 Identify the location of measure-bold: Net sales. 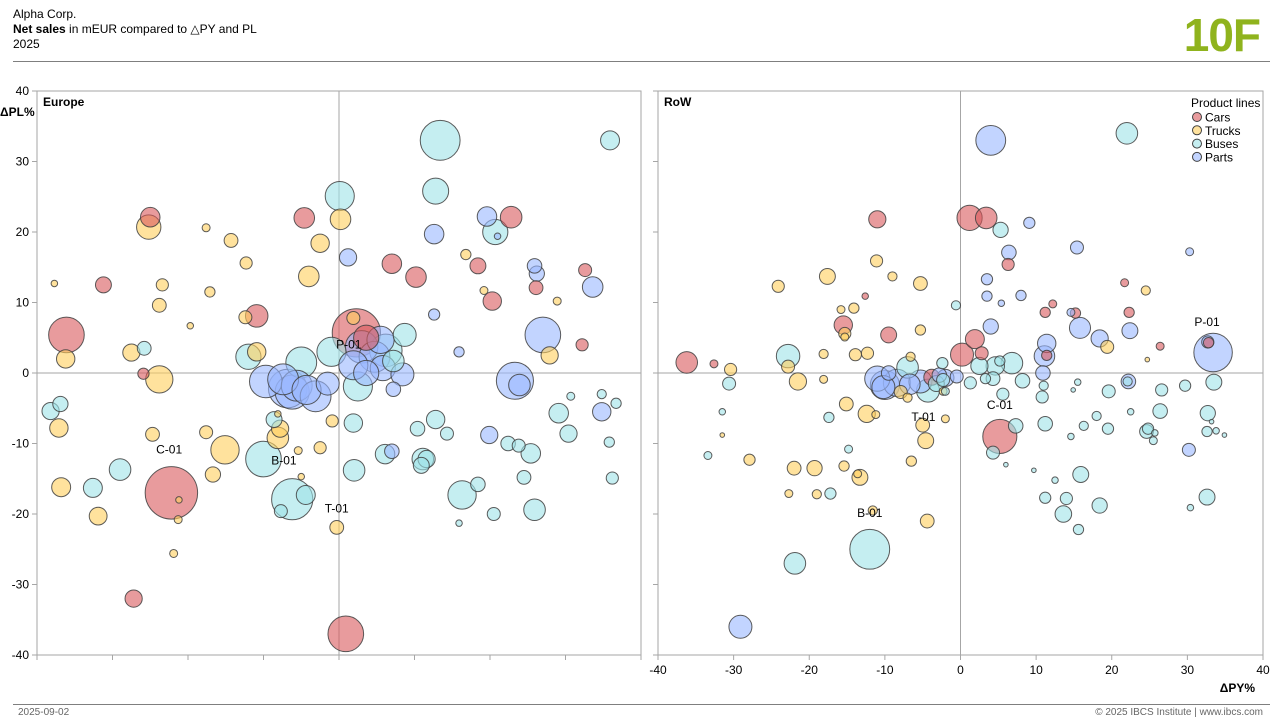
(39, 29).